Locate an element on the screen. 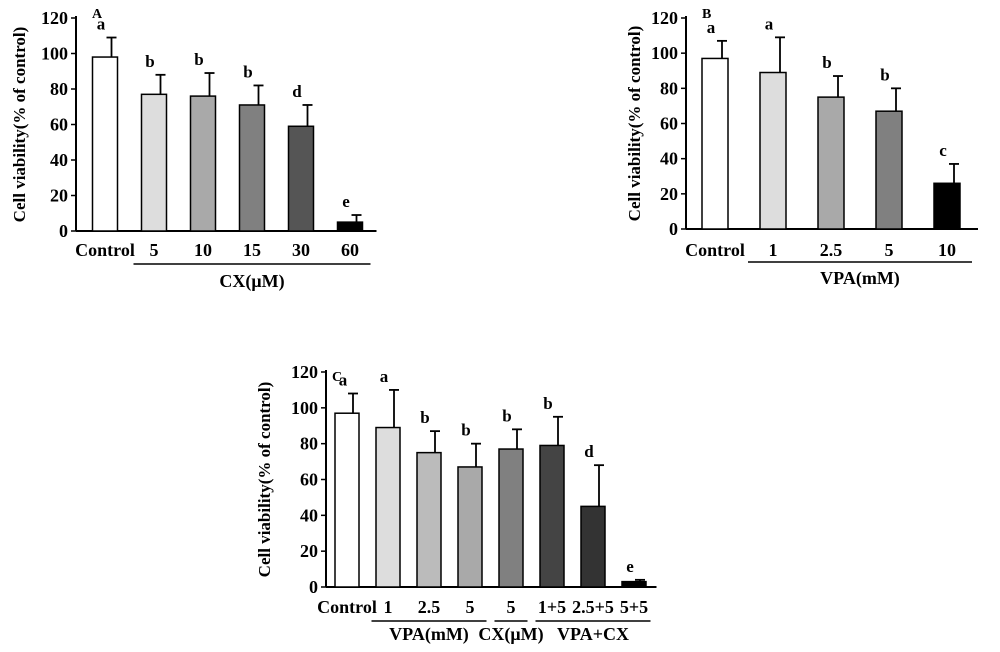 The height and width of the screenshot is (652, 1000). category-label: 30 is located at coordinates (301, 250).